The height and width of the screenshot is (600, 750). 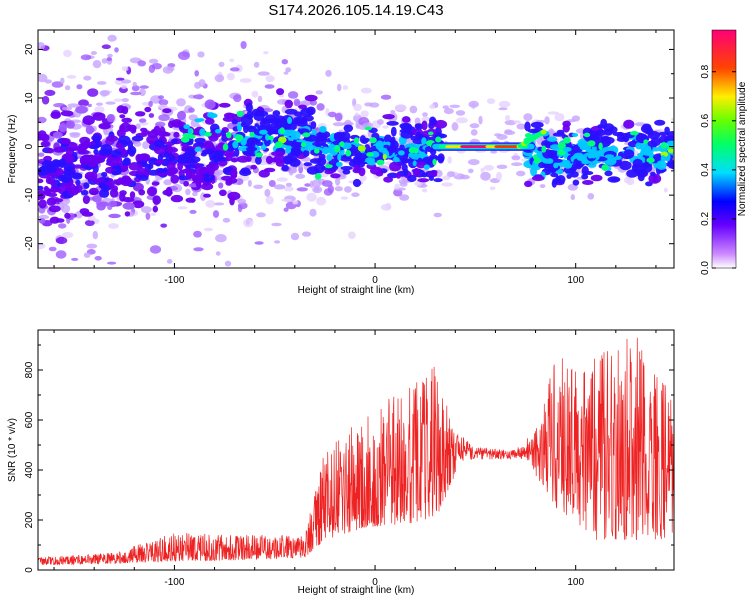 I want to click on spectrogram-ylabel: Frequency (Hz), so click(x=12, y=149).